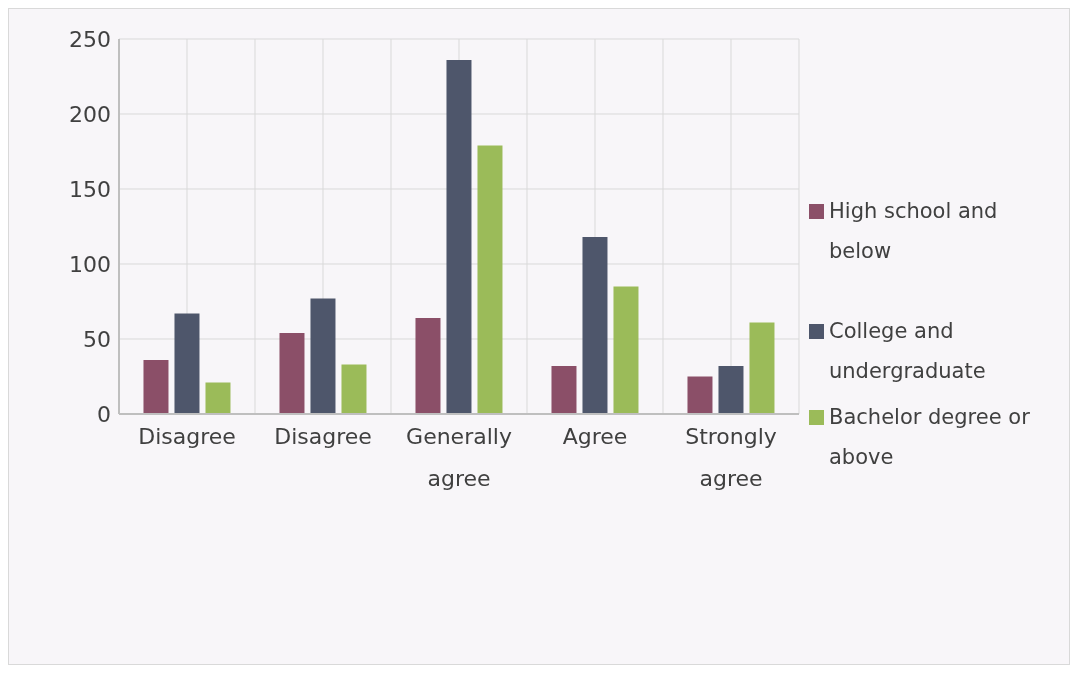 The image size is (1080, 675). What do you see at coordinates (90, 264) in the screenshot?
I see `y-tick-label: 100` at bounding box center [90, 264].